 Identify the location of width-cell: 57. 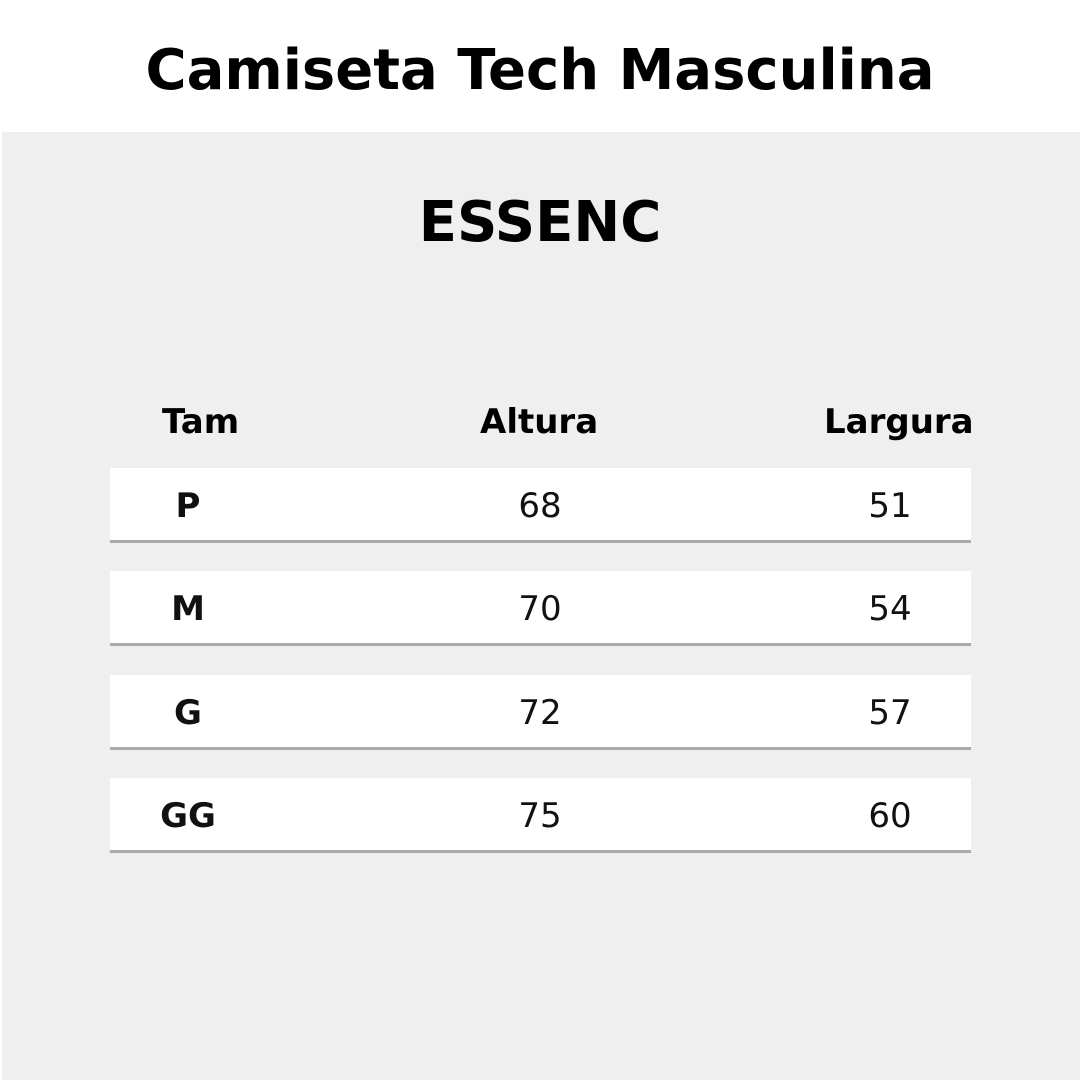
(890, 713).